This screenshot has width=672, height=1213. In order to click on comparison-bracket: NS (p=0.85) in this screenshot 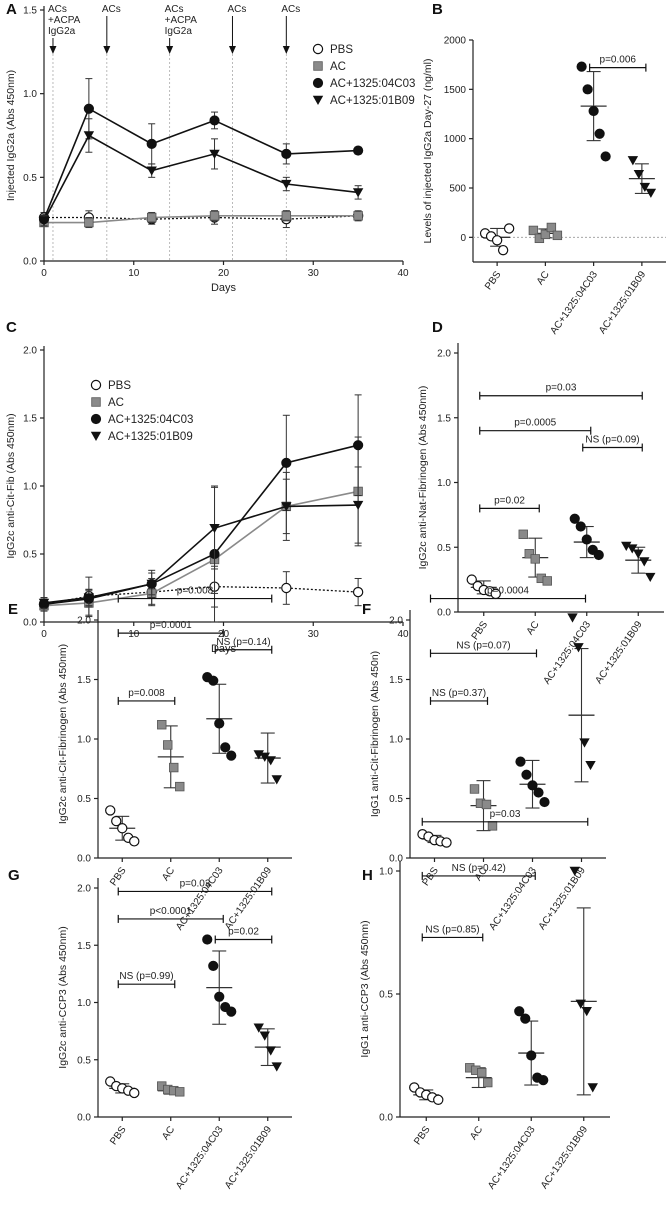, I will do `click(452, 933)`.